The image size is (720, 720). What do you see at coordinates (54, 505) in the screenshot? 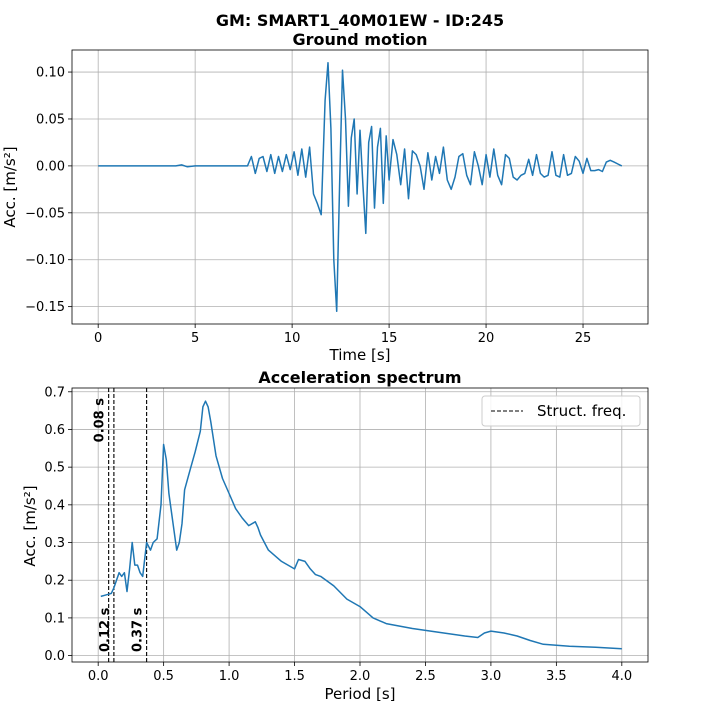
I see `y-tick-label: 0.4` at bounding box center [54, 505].